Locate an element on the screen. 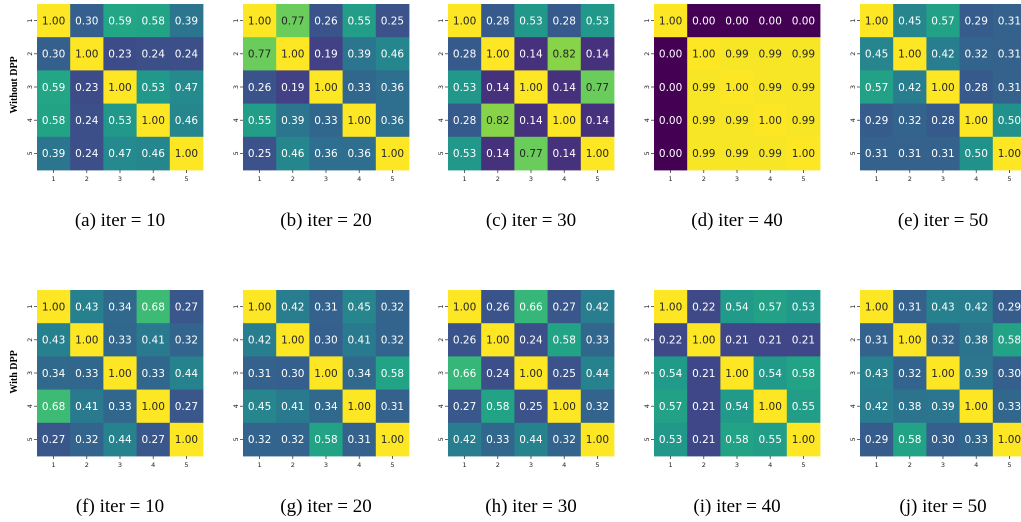 The image size is (1021, 522). cell-value-label: 0.24 is located at coordinates (187, 55).